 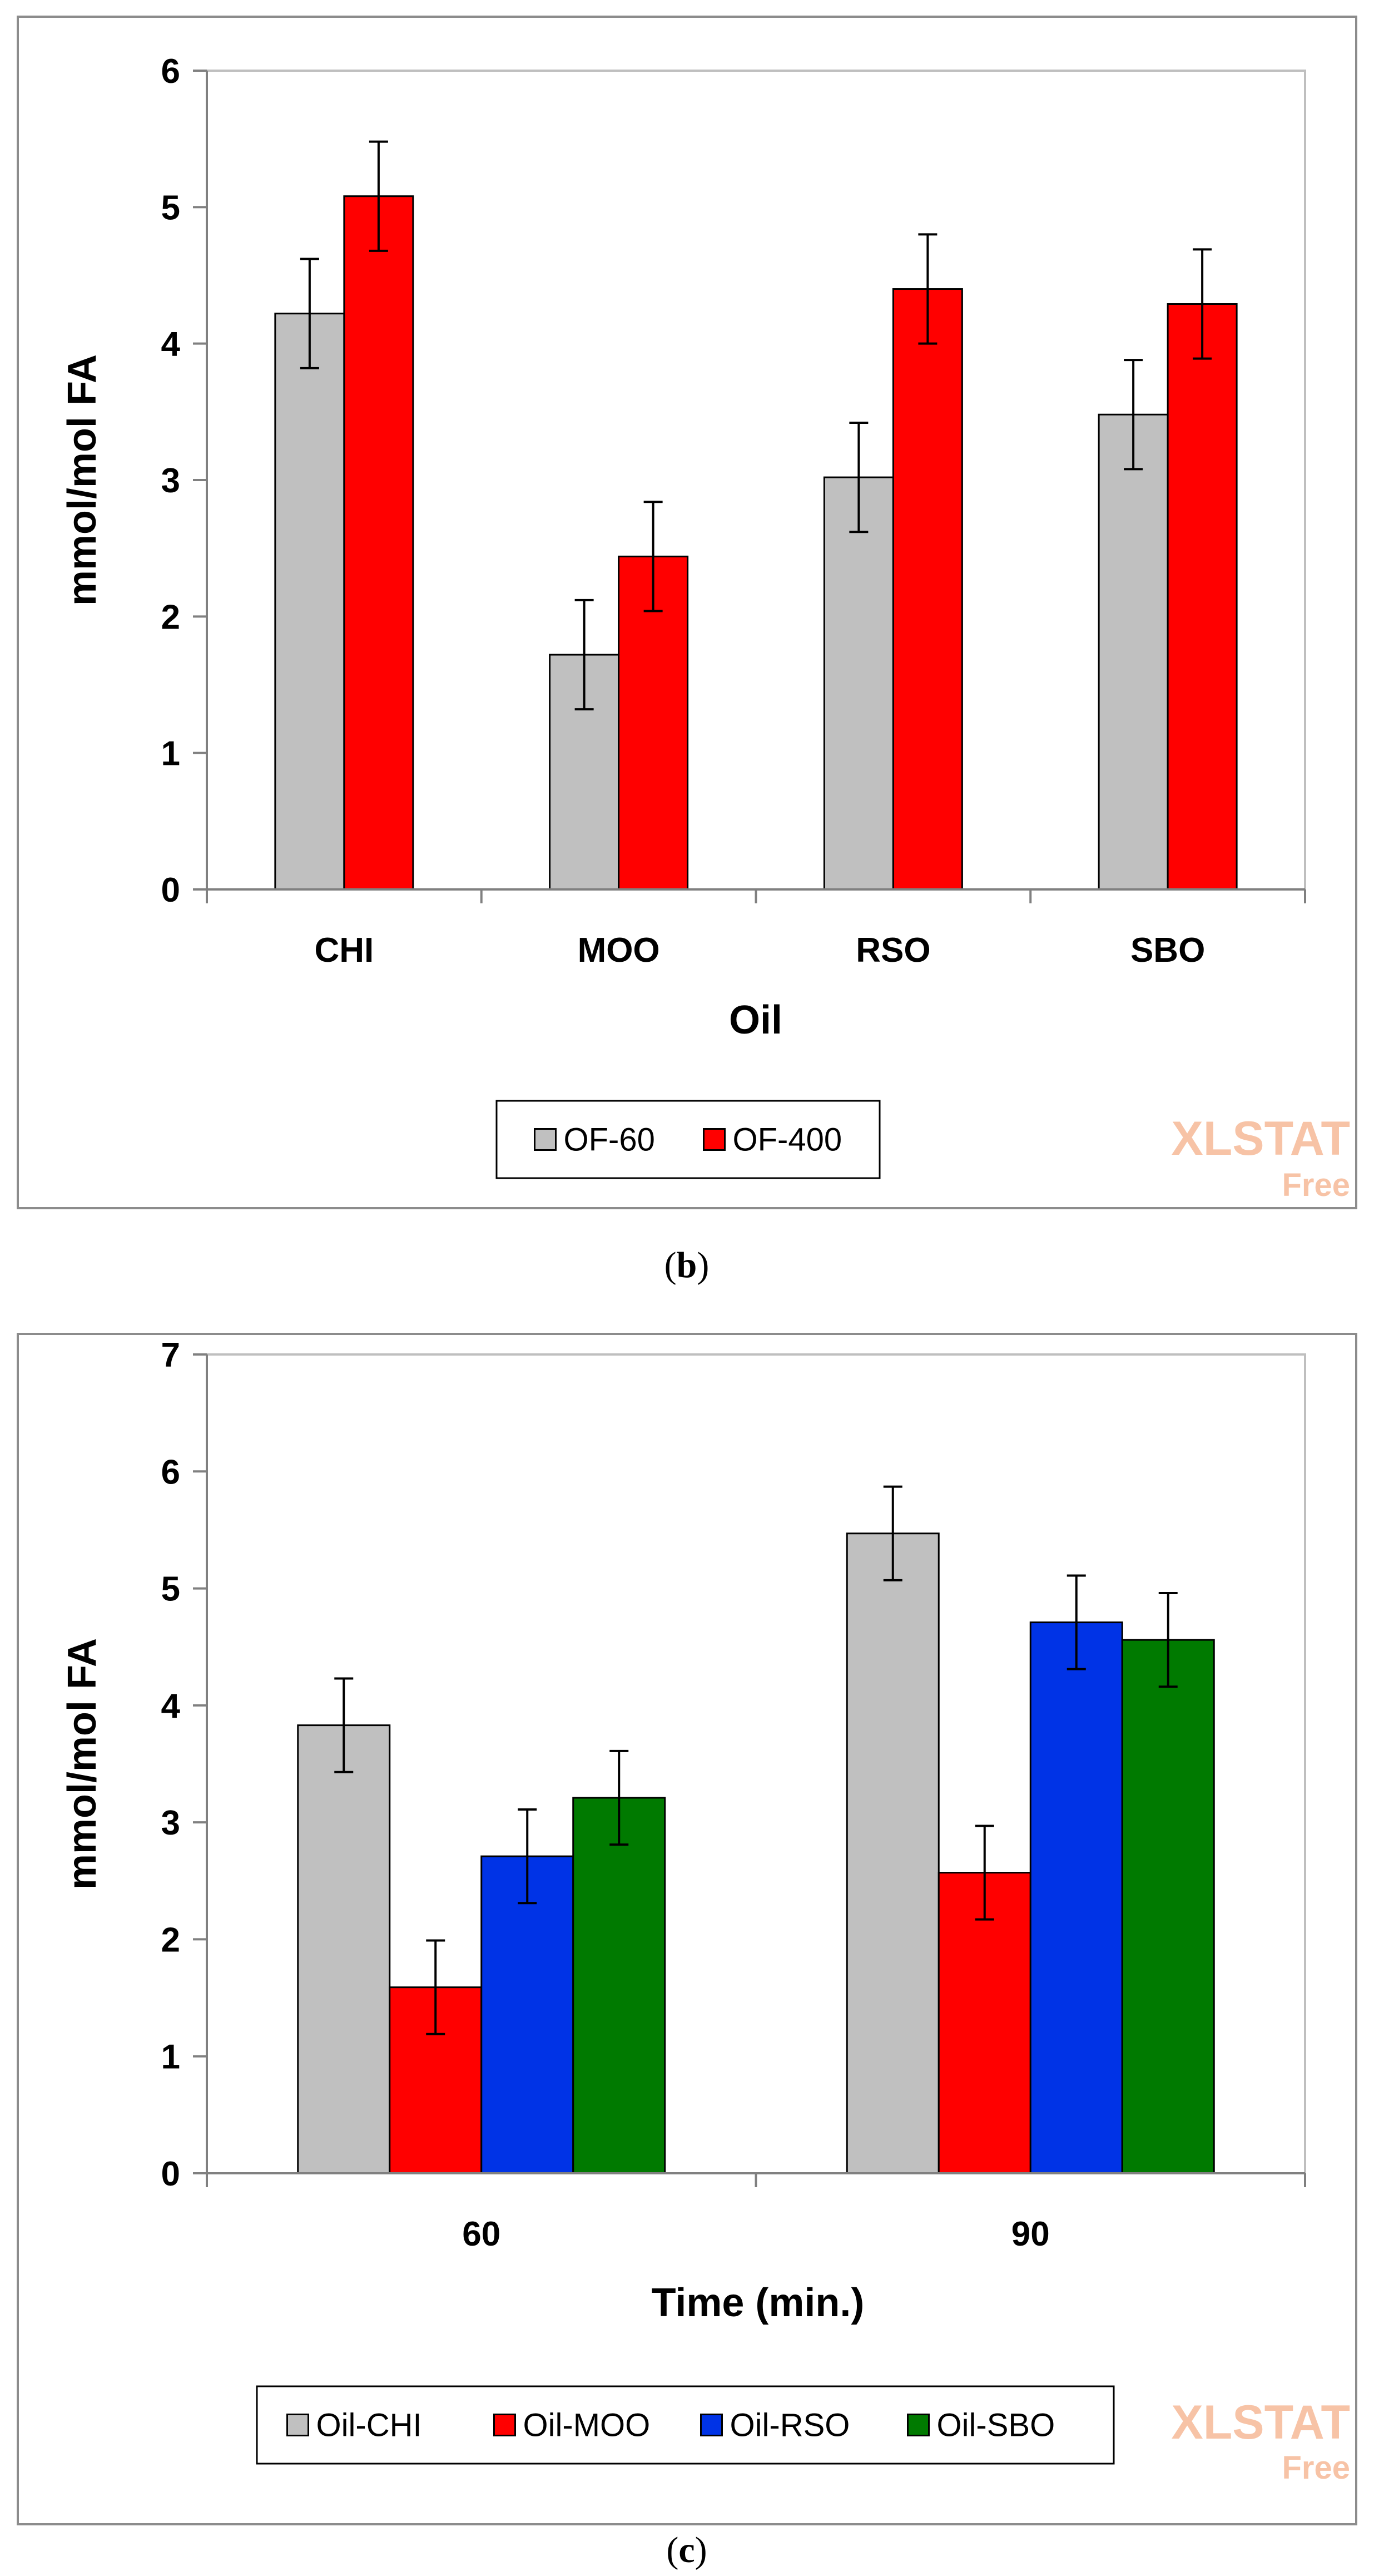 I want to click on x-tick-label: 90, so click(x=1030, y=2234).